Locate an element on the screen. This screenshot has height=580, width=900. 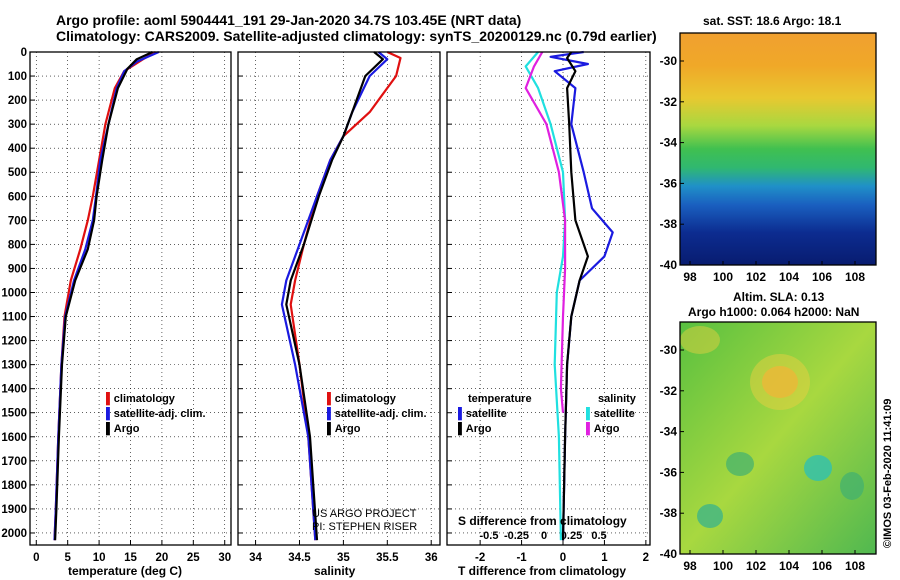
depth-tick-label: 1300 is located at coordinates (14, 366).